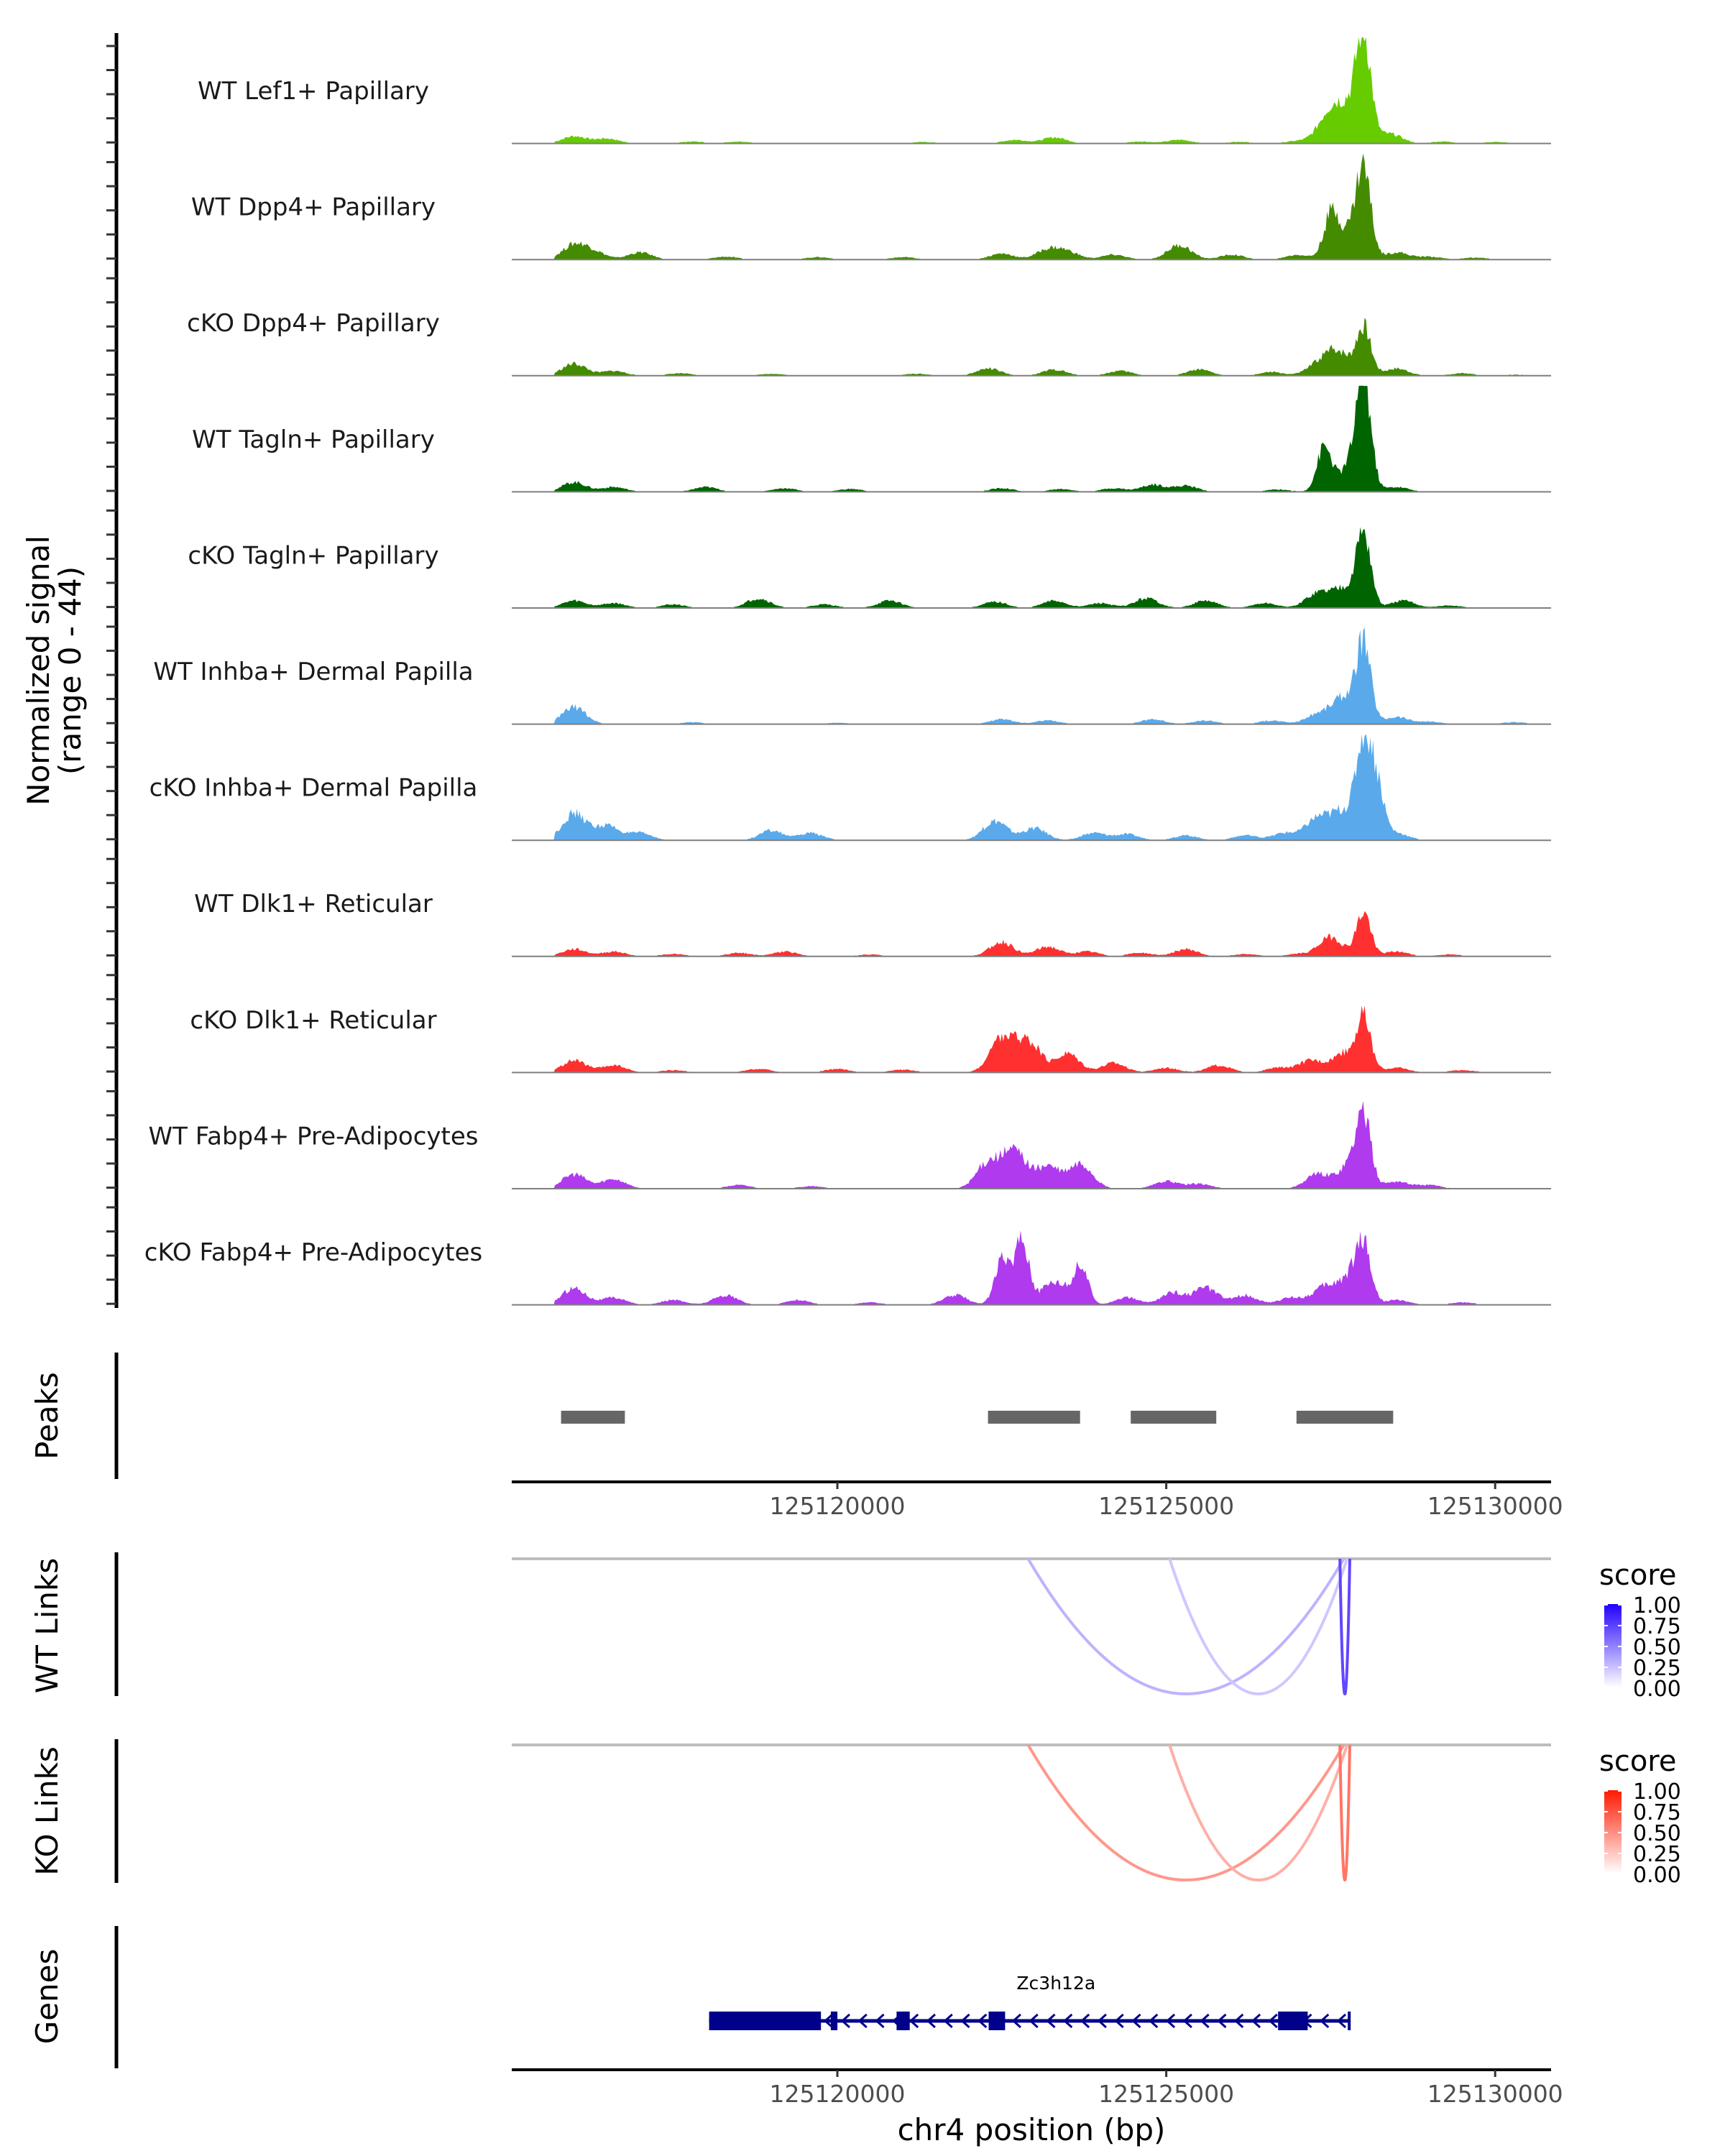 This screenshot has width=1725, height=2156. I want to click on coverage-track-label: WT Fabp4+ Pre-Adipocytes, so click(314, 1136).